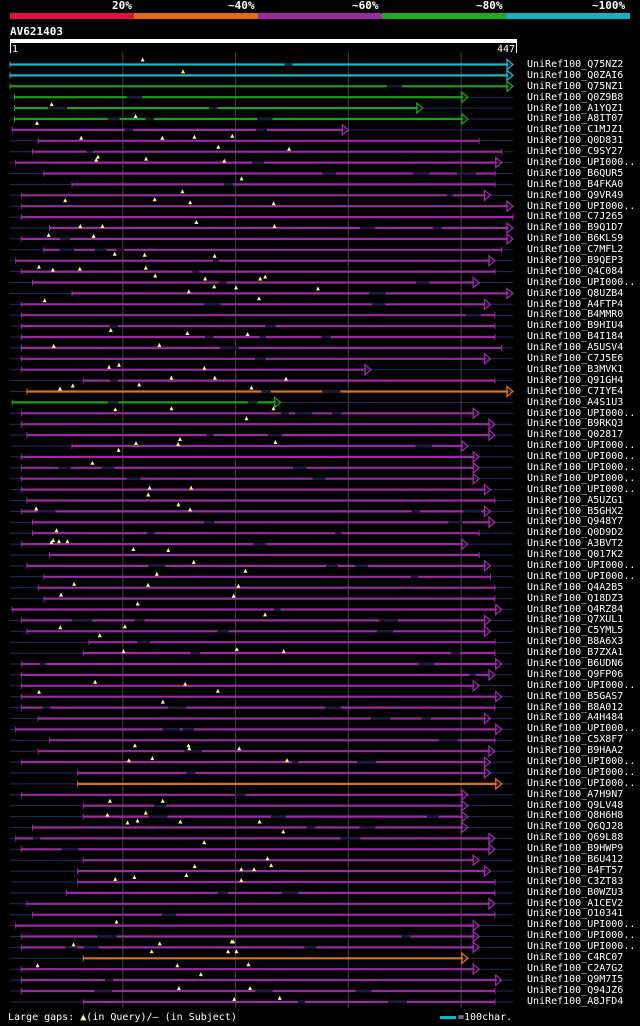 This screenshot has width=640, height=1026. I want to click on hit-label: UniRef100_C1MJZ1, so click(575, 130).